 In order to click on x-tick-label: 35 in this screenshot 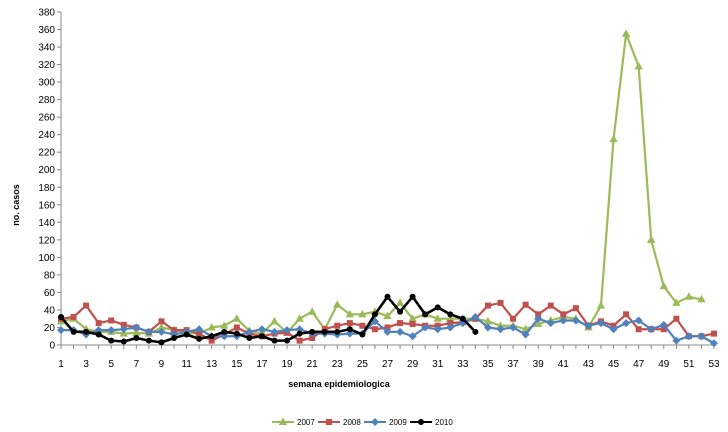, I will do `click(488, 364)`.